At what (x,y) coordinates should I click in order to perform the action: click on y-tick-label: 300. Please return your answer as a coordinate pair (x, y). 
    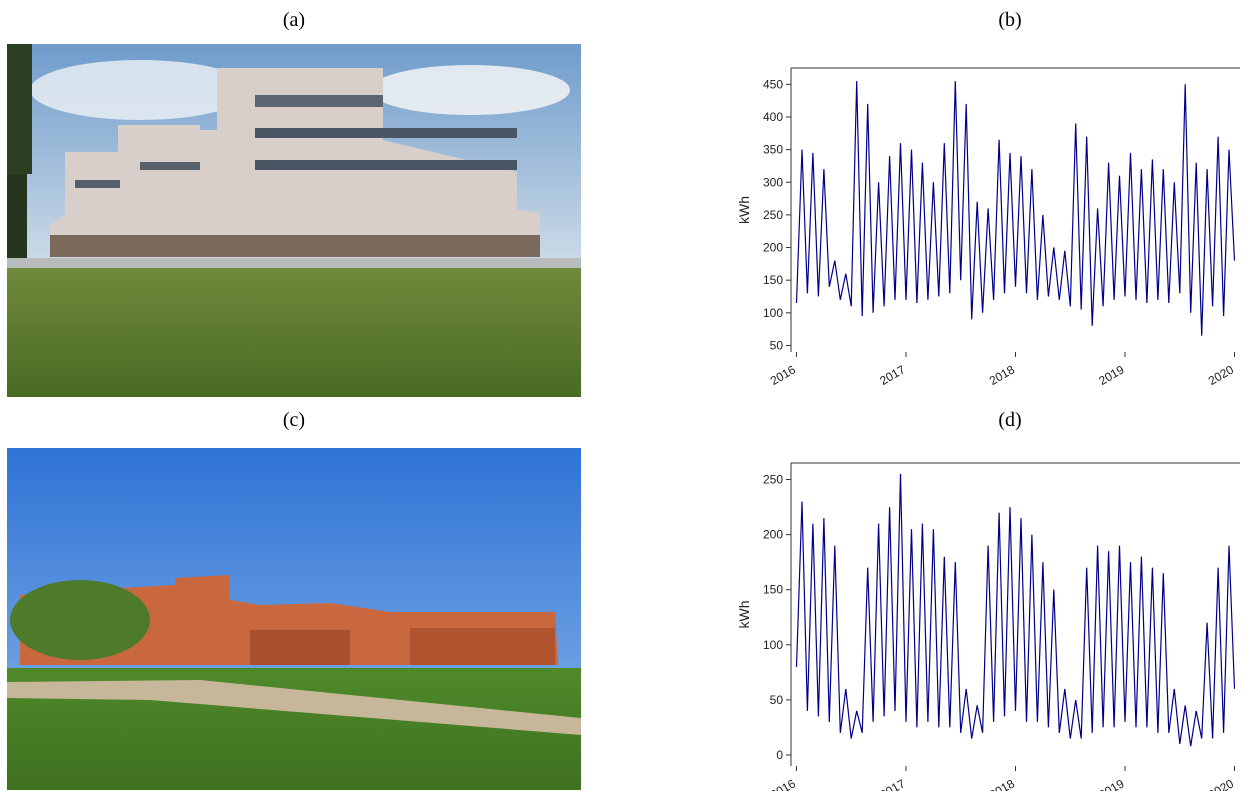
    Looking at the image, I should click on (773, 182).